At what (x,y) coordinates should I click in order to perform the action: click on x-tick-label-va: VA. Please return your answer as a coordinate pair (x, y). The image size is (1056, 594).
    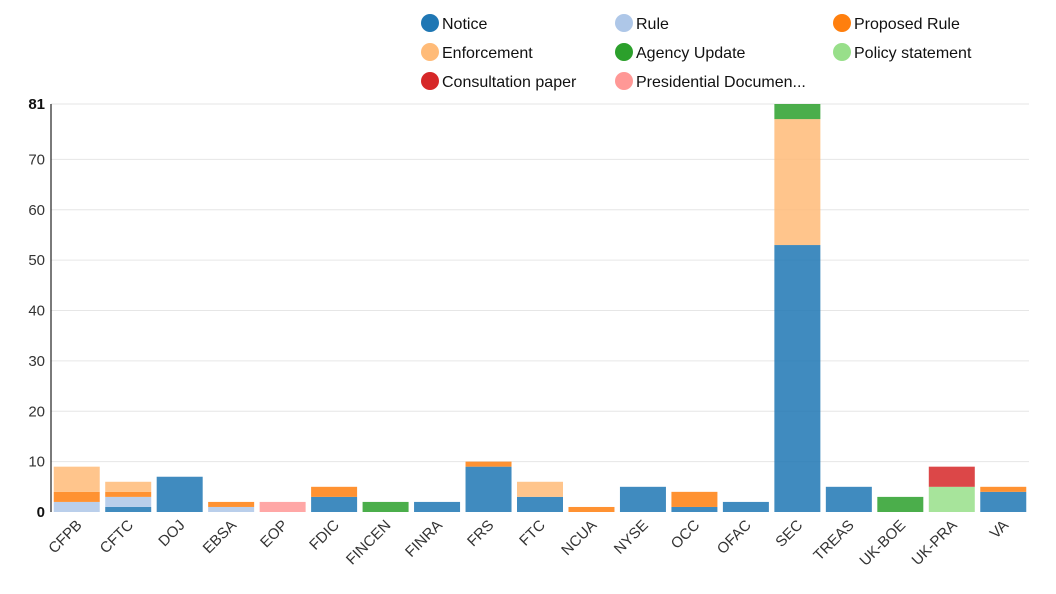
    Looking at the image, I should click on (999, 529).